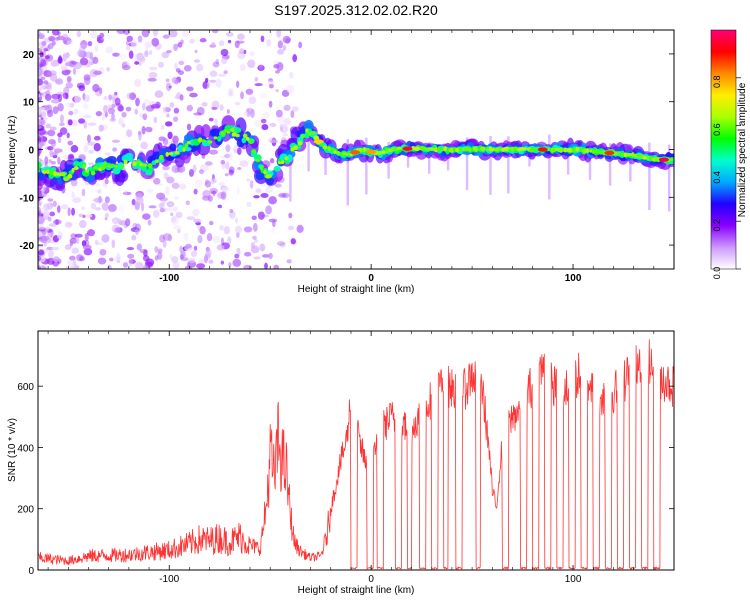 This screenshot has width=750, height=605. Describe the element at coordinates (169, 579) in the screenshot. I see `snr-x-tick-label: -100` at that location.